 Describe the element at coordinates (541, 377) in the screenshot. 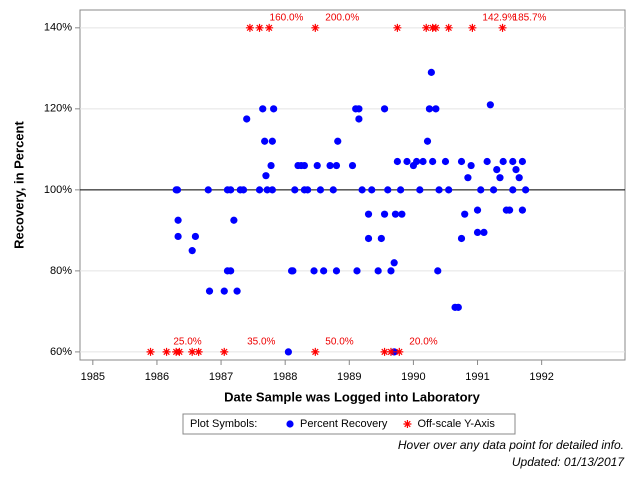

I see `x-tick-label: 1992` at that location.